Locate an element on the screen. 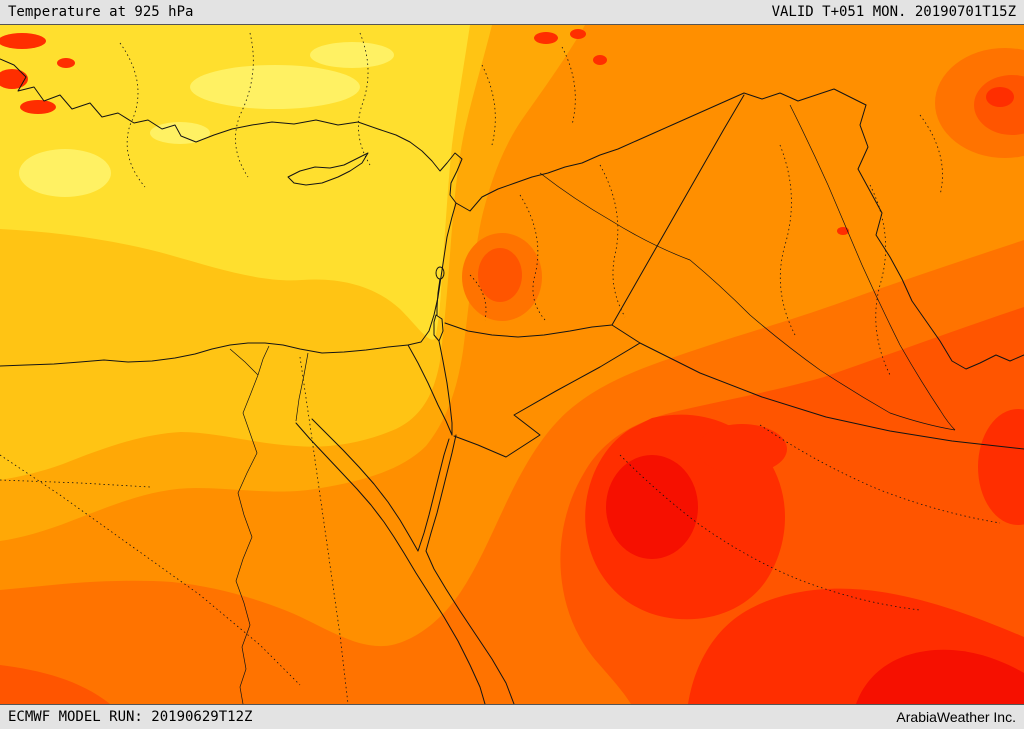 This screenshot has height=729, width=1024. map-title: Temperature at 925 hPa is located at coordinates (101, 12).